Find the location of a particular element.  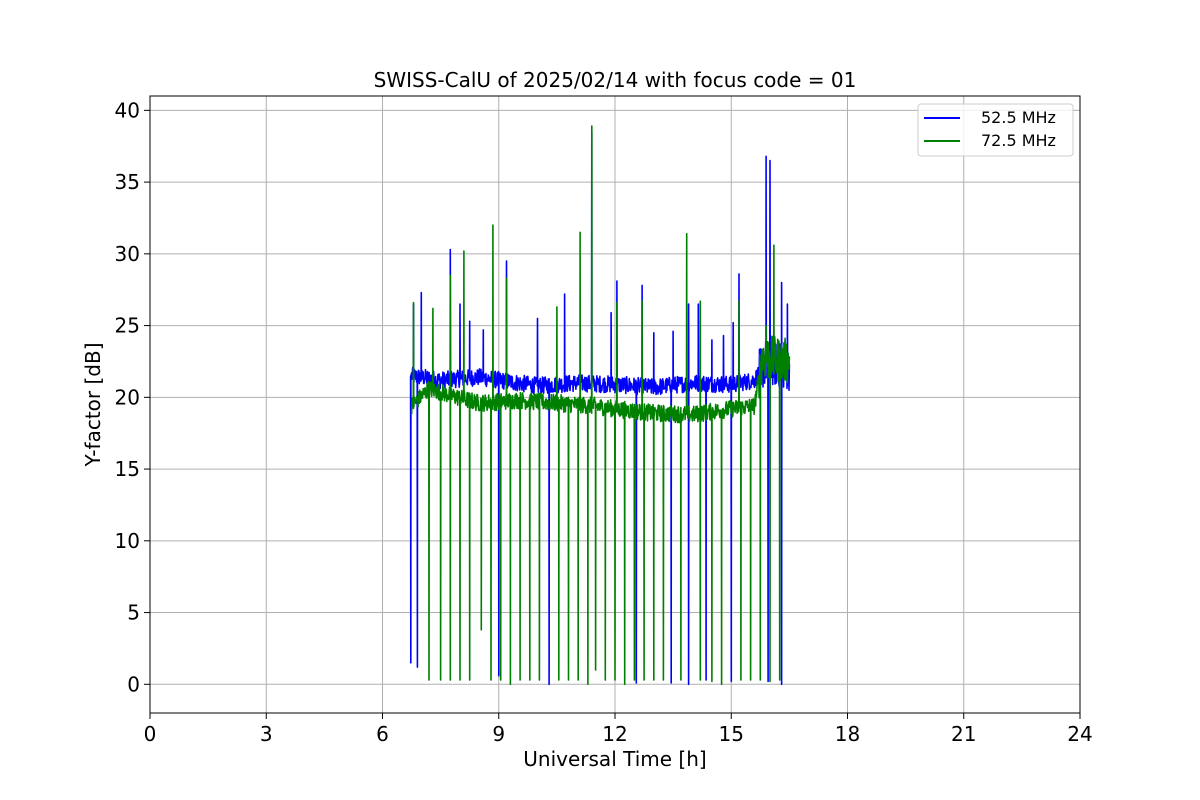

legend-label-52-5-mhz: 52.5 MHz is located at coordinates (1018, 117).